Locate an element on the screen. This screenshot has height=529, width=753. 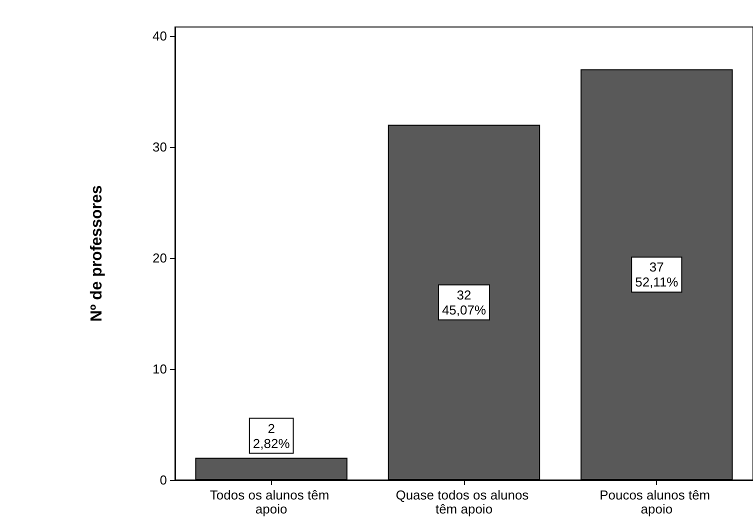
data-label: 32 45,07% is located at coordinates (464, 302).